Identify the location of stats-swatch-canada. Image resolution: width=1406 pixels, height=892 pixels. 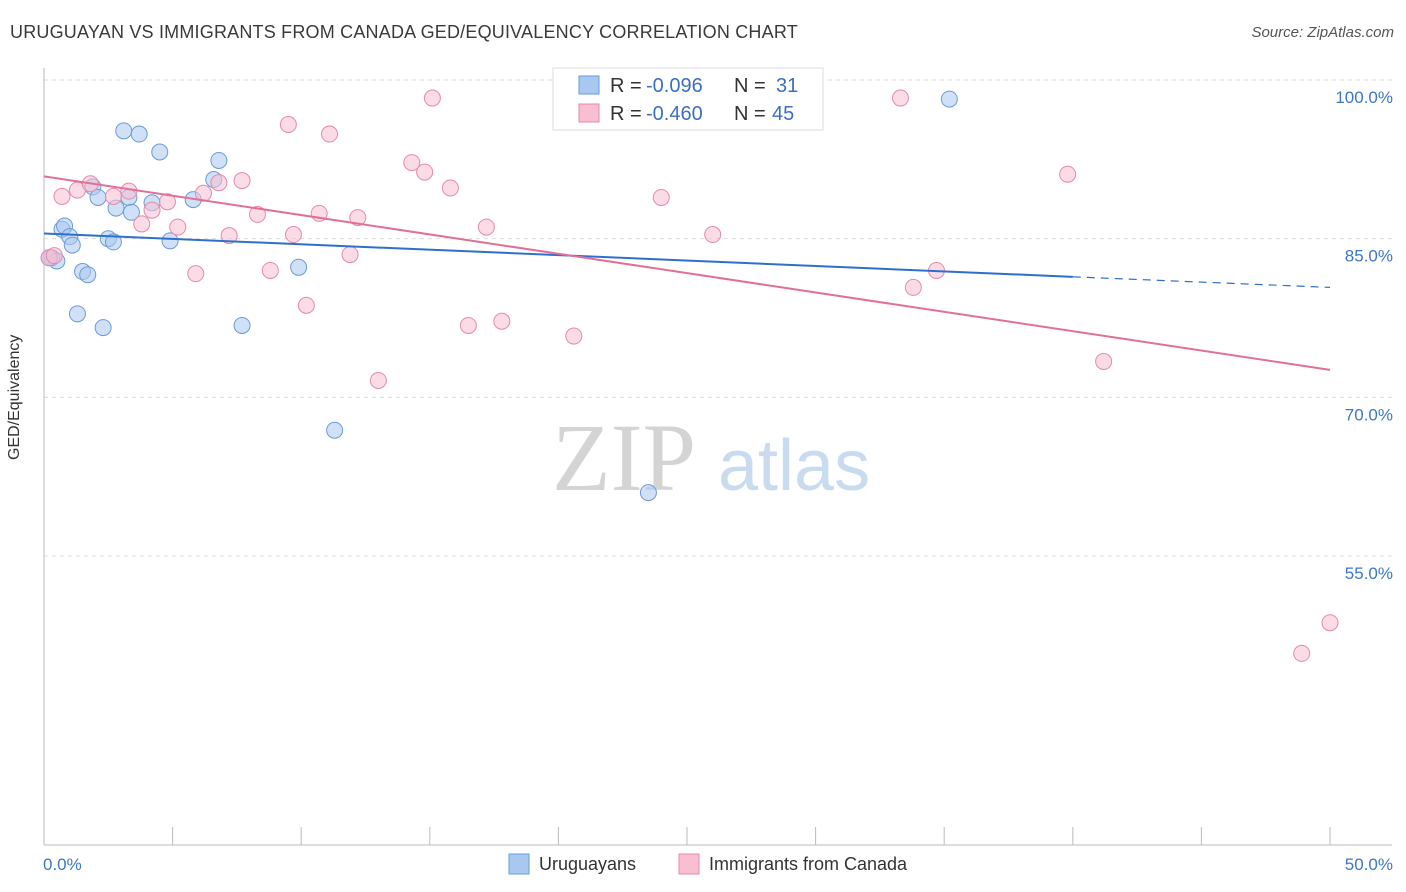
(589, 113).